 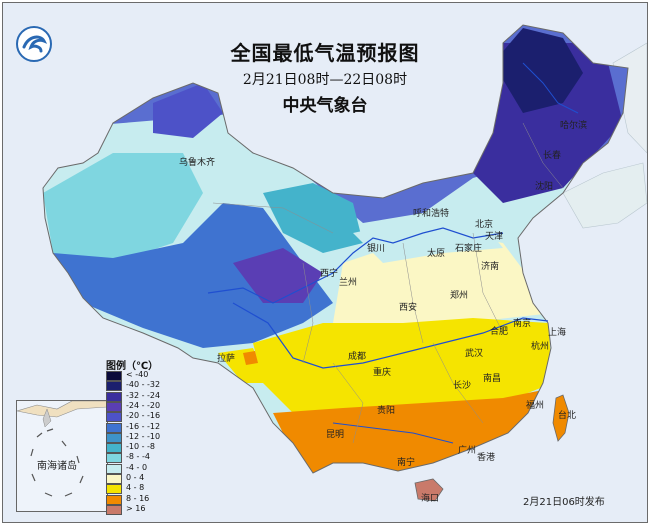 I want to click on city-label: 银川, so click(x=376, y=249).